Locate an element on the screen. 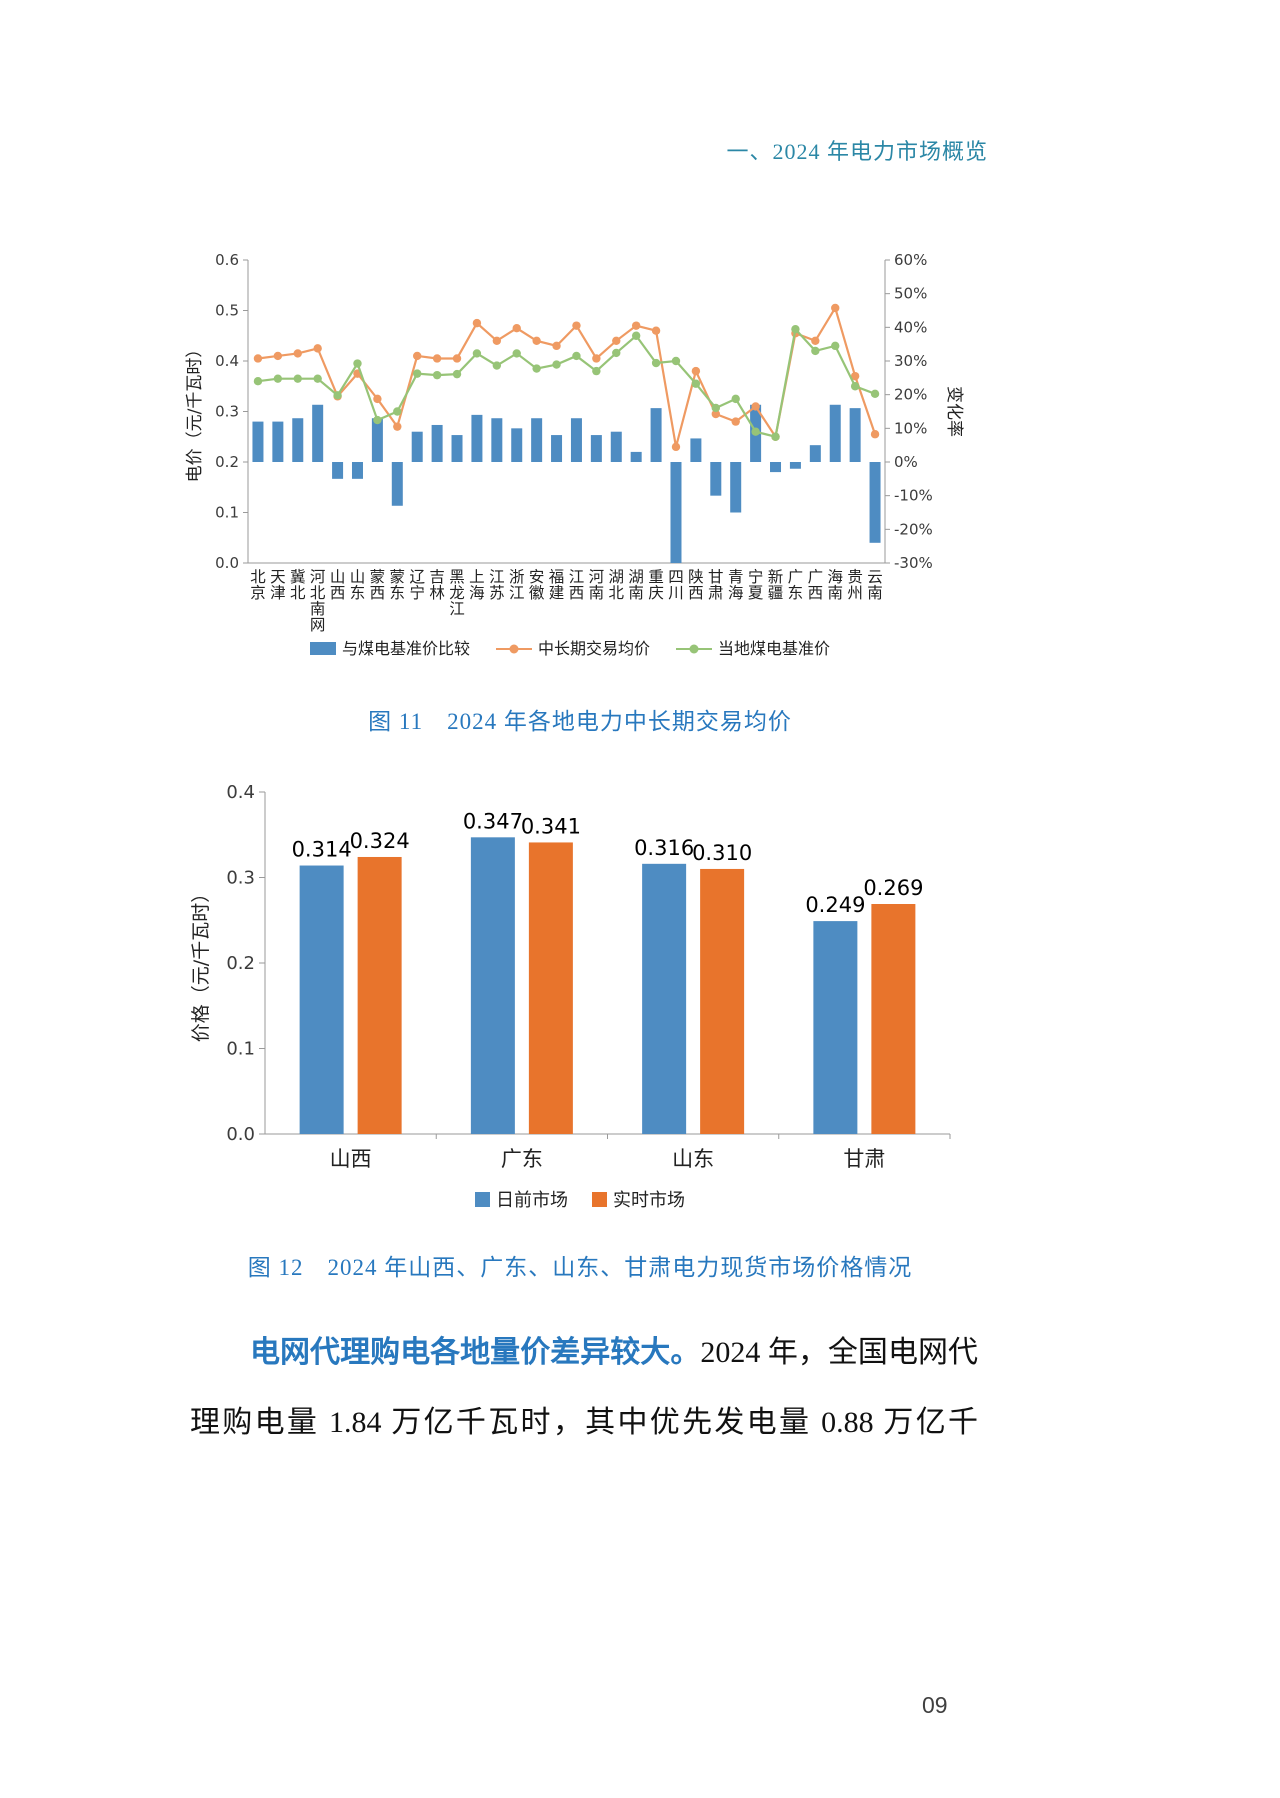  svg-text: 日前市场 is located at coordinates (532, 1200).